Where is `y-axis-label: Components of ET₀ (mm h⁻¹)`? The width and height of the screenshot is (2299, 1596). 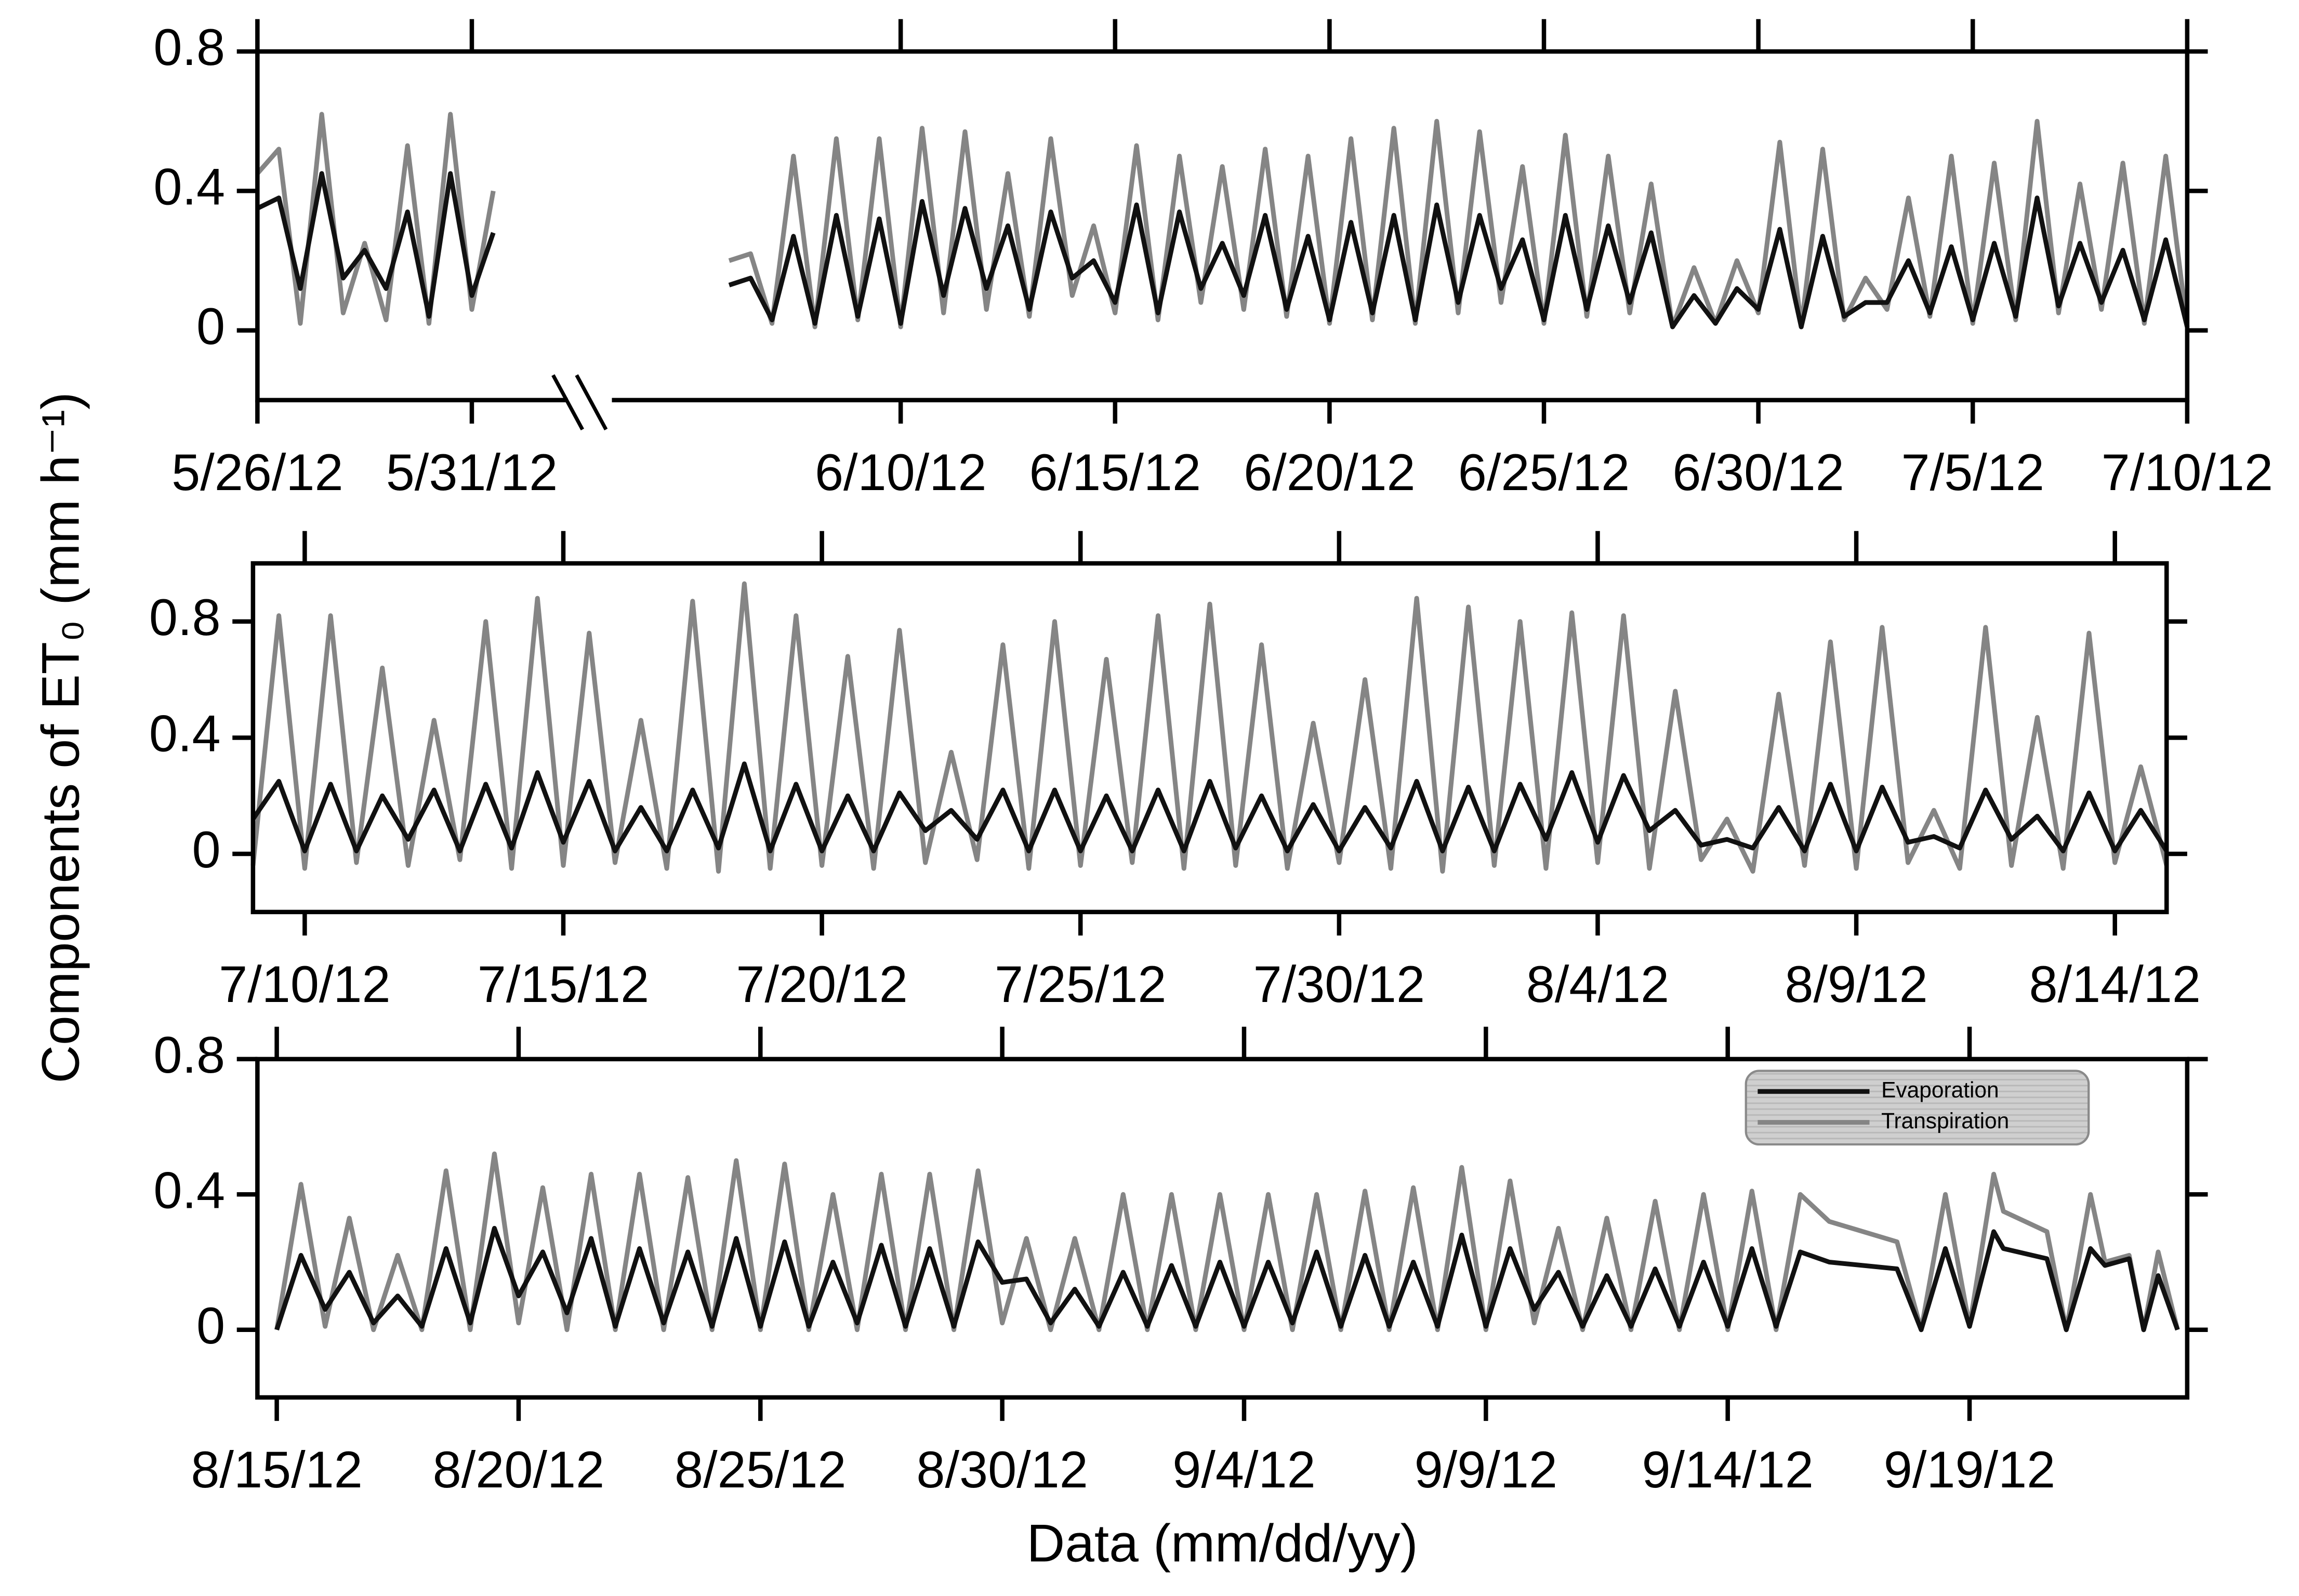
y-axis-label: Components of ET₀ (mm h⁻¹) is located at coordinates (60, 737).